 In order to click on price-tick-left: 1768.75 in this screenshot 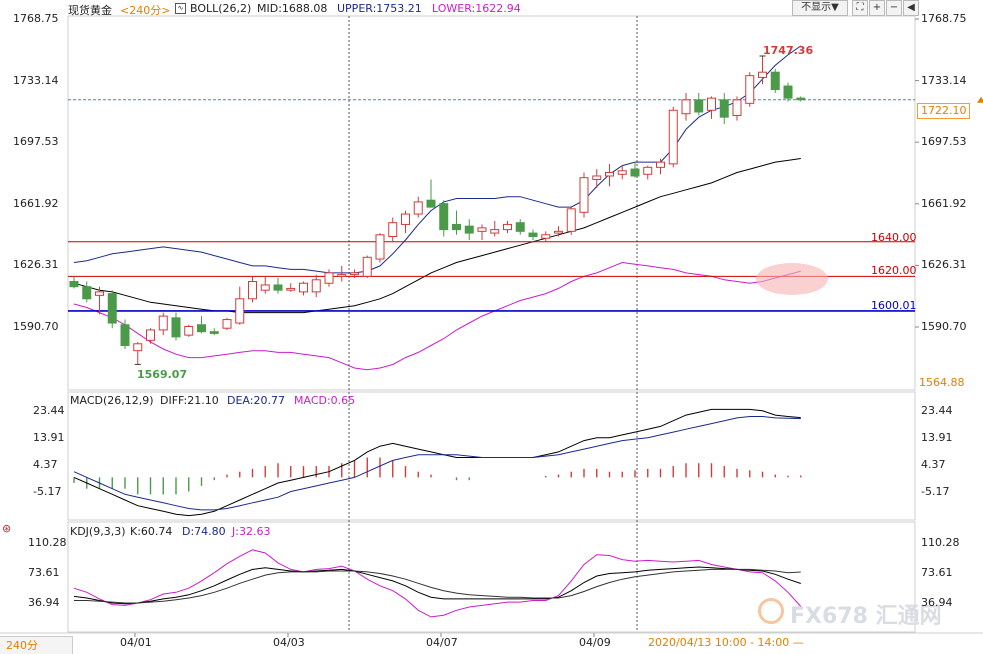, I will do `click(36, 18)`.